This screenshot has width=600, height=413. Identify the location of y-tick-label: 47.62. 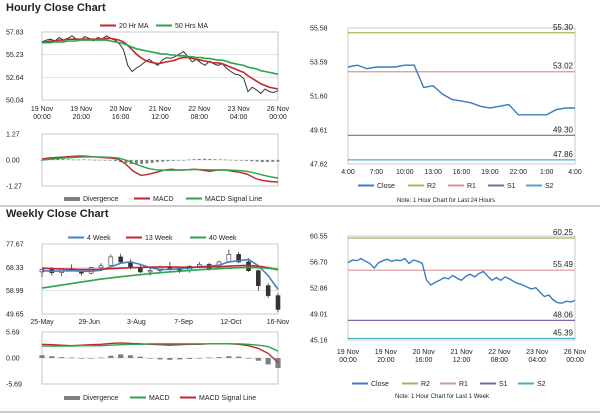
(319, 165).